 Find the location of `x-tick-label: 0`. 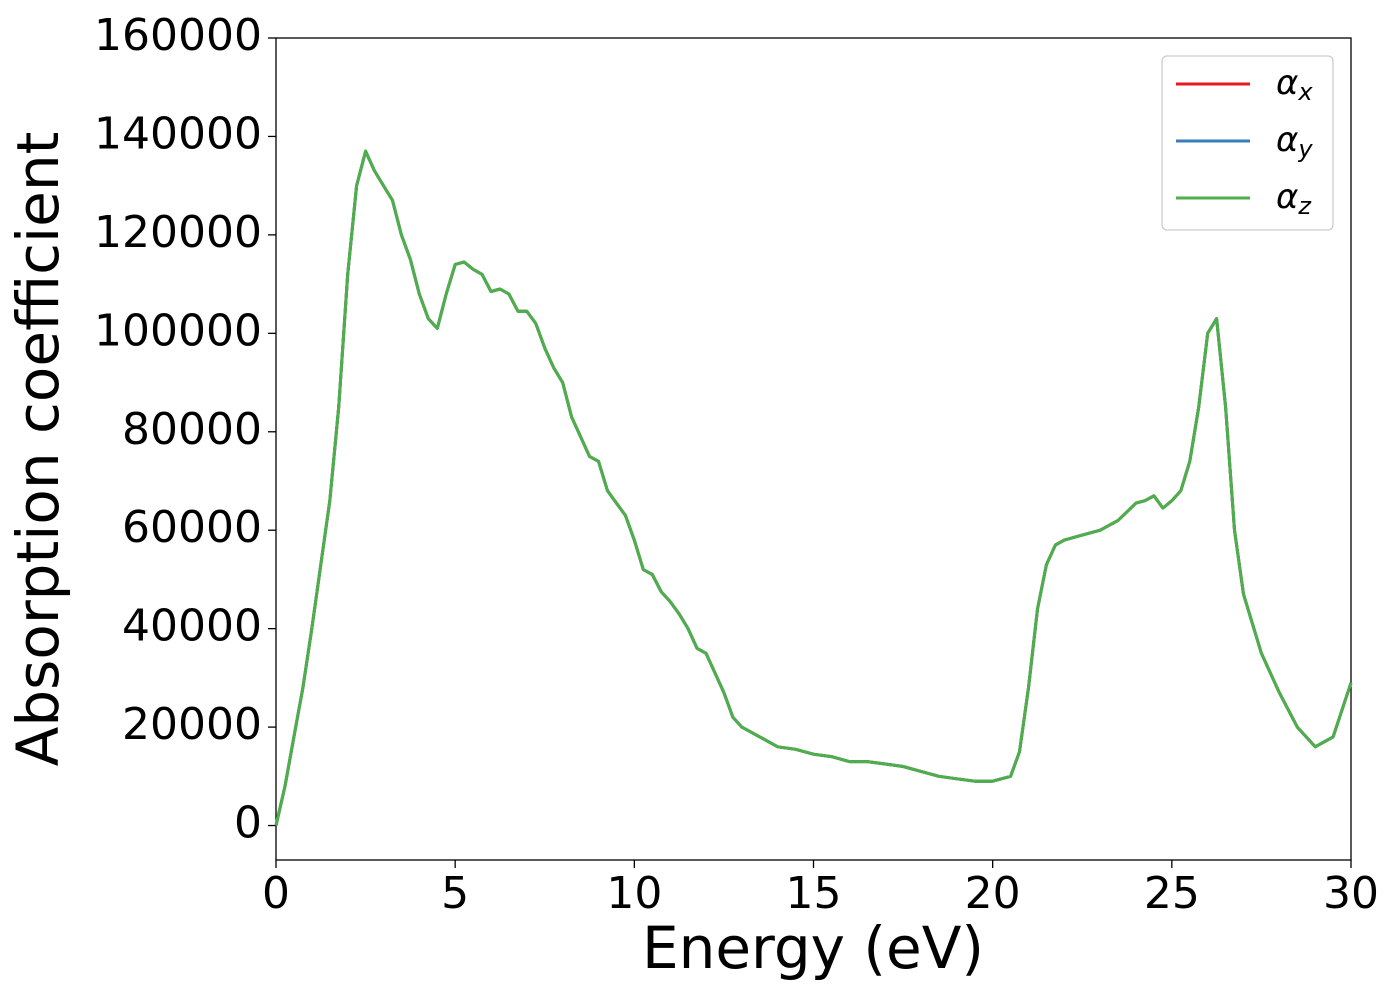

x-tick-label: 0 is located at coordinates (276, 893).